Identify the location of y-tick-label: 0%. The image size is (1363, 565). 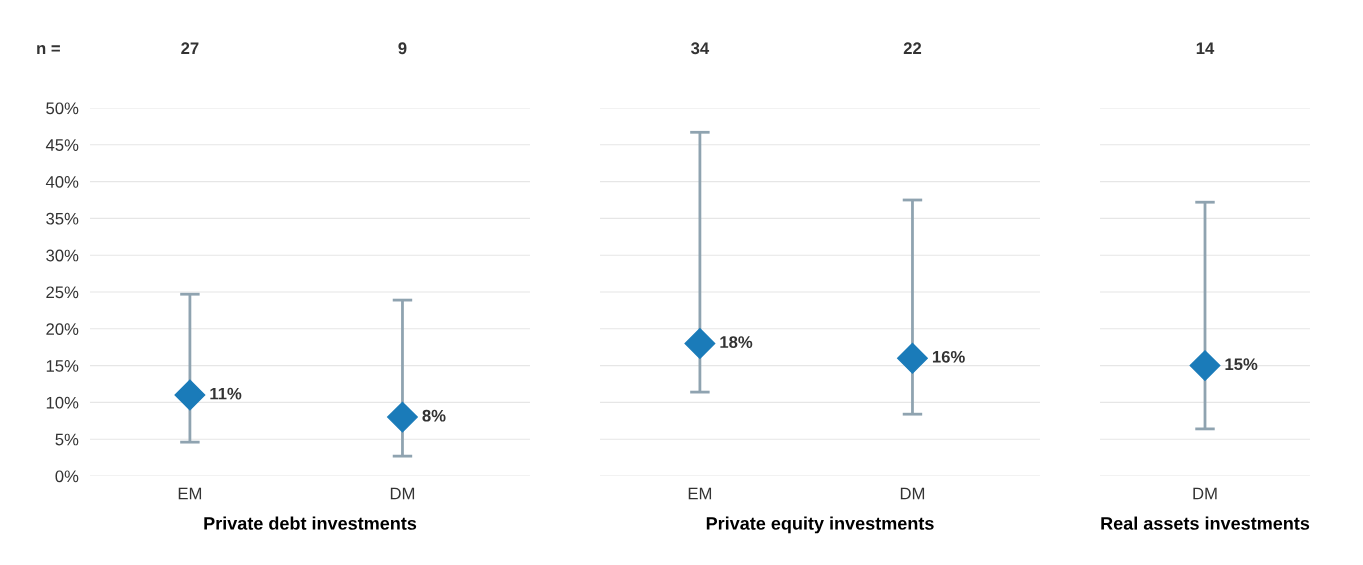
(67, 476).